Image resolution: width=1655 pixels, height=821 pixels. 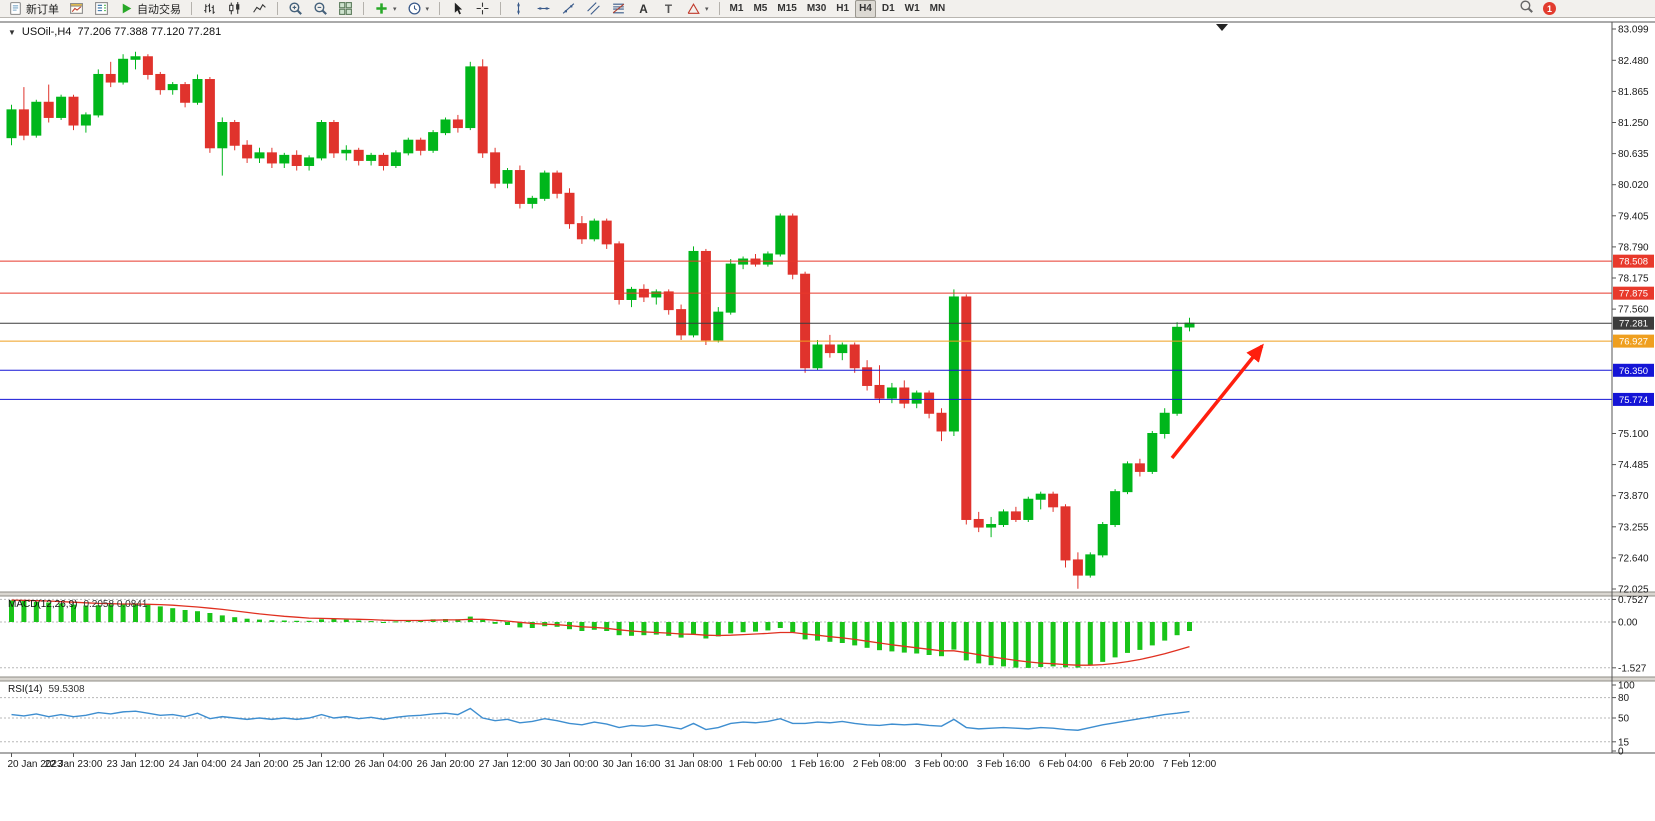 I want to click on tf-h1-button: H1, so click(x=842, y=9).